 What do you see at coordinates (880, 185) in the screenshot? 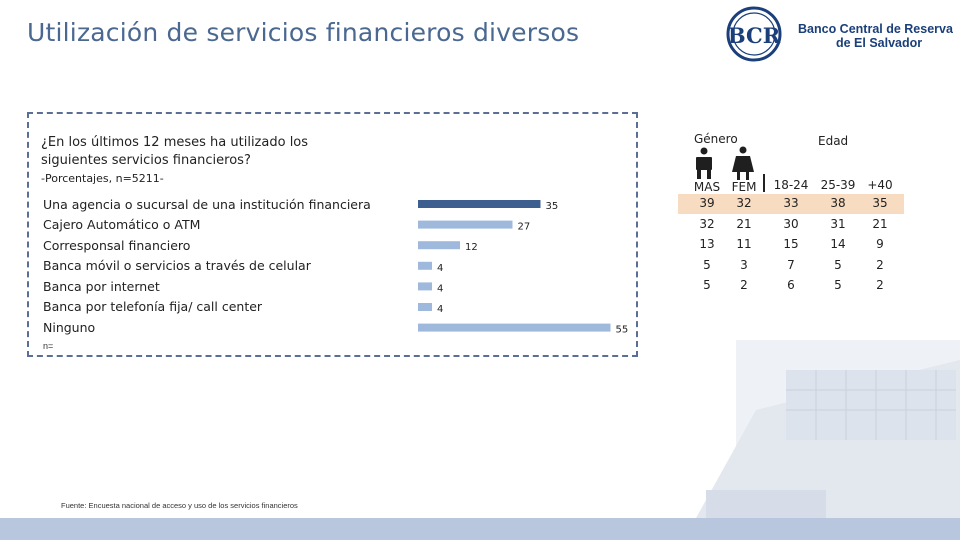
I see `column-header-40-plus: +40` at bounding box center [880, 185].